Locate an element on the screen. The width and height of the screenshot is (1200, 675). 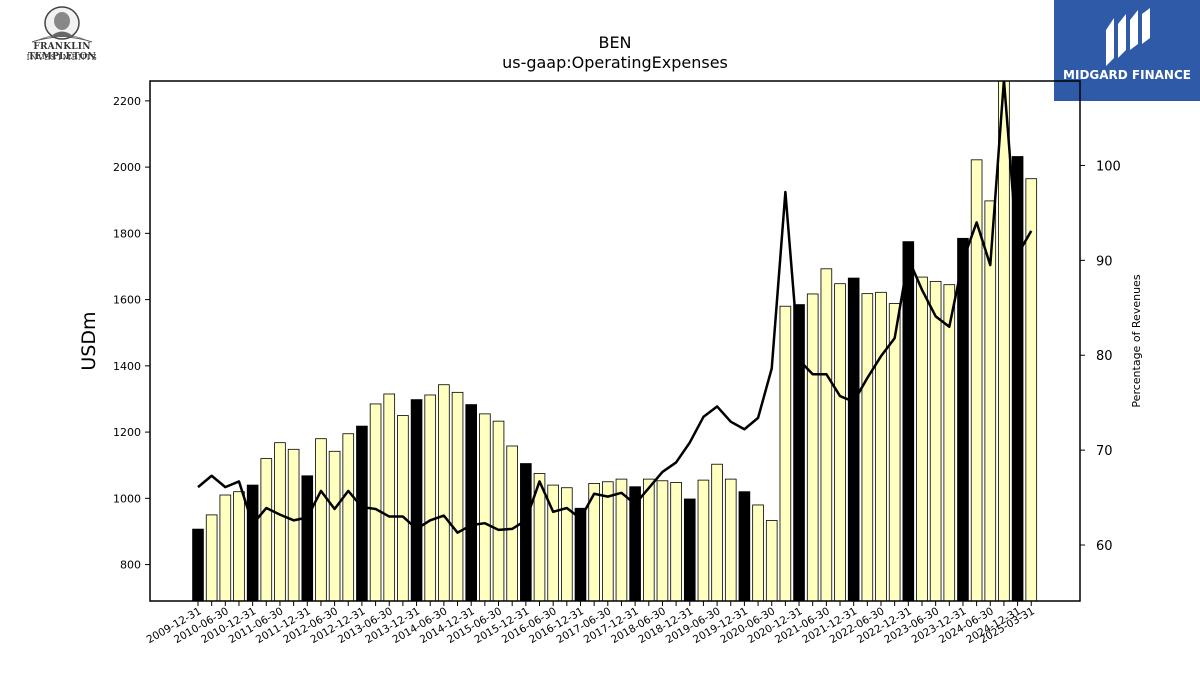
y2-tick-label-80: 80 is located at coordinates (1104, 356).